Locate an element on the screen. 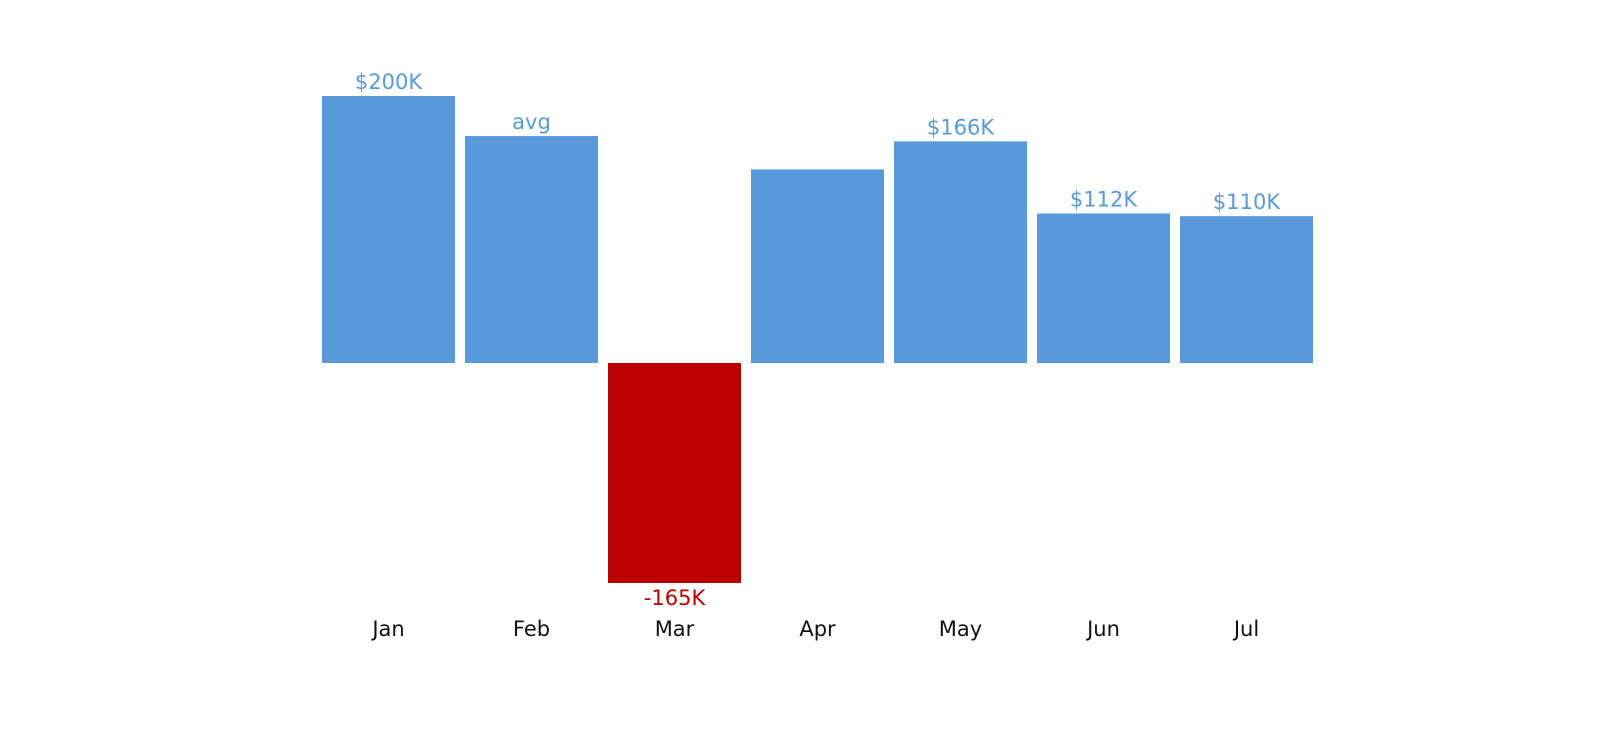 The image size is (1624, 750). bar-feb is located at coordinates (531, 249).